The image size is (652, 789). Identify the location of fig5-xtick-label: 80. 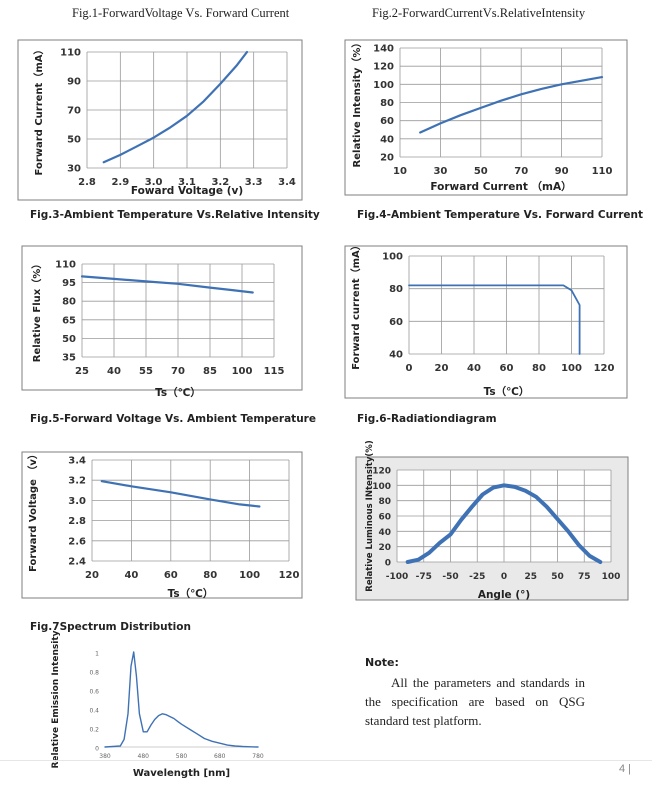
(210, 575).